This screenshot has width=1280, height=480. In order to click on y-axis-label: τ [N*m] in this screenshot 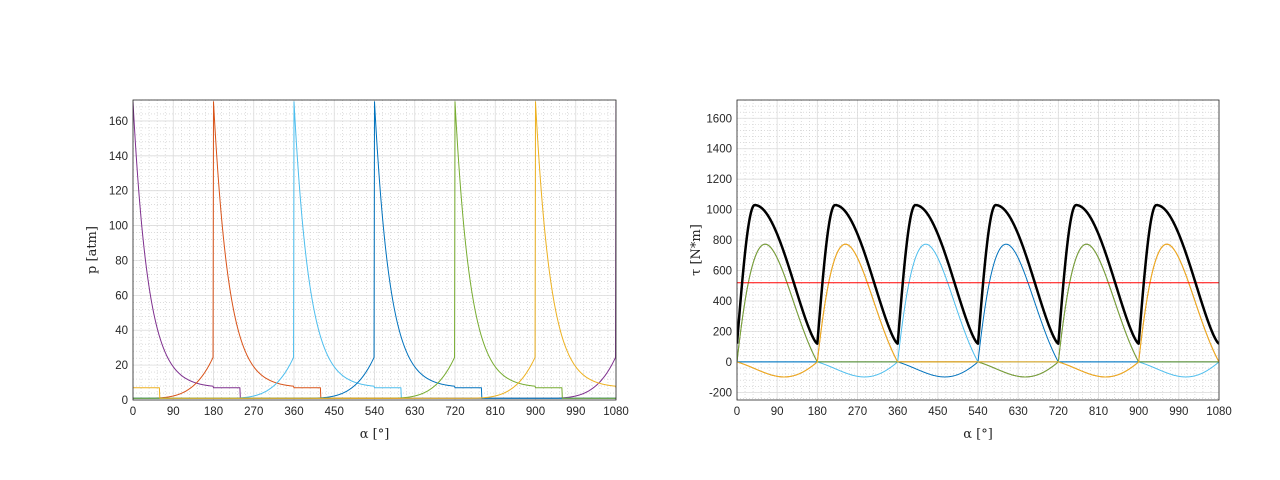, I will do `click(696, 250)`.